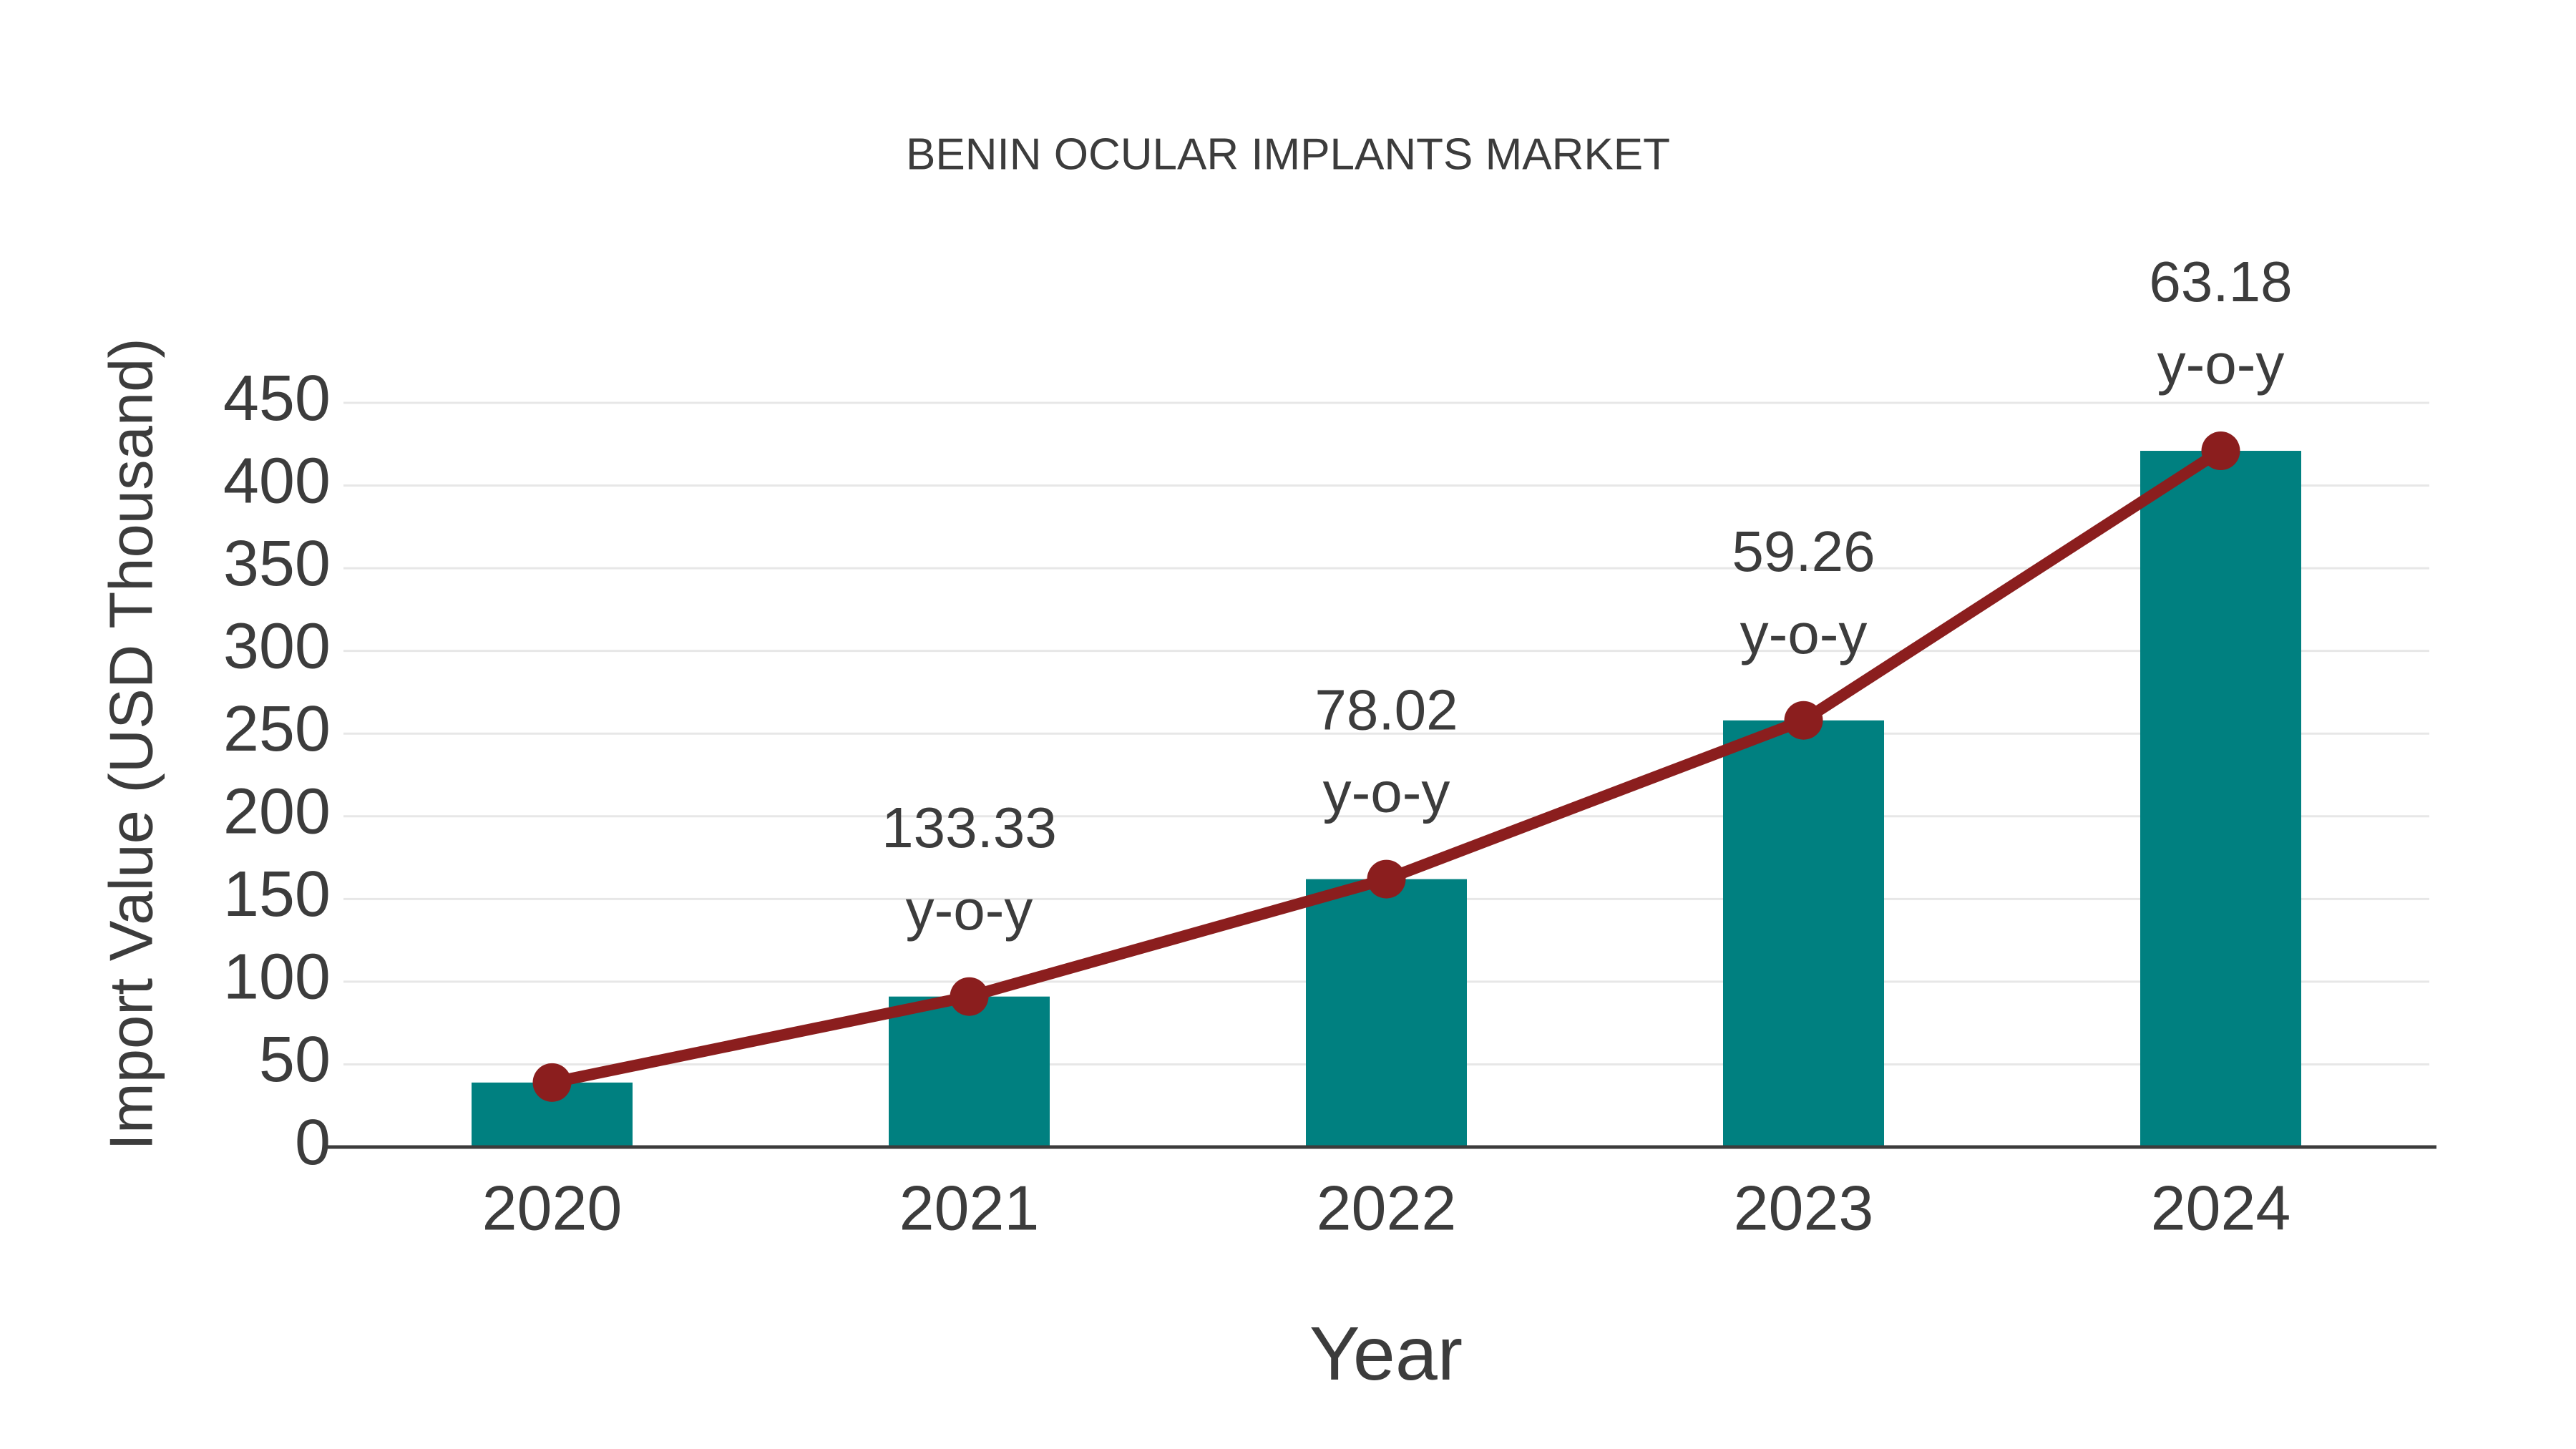 The image size is (2576, 1449). I want to click on data-point-marker-2024, so click(2220, 451).